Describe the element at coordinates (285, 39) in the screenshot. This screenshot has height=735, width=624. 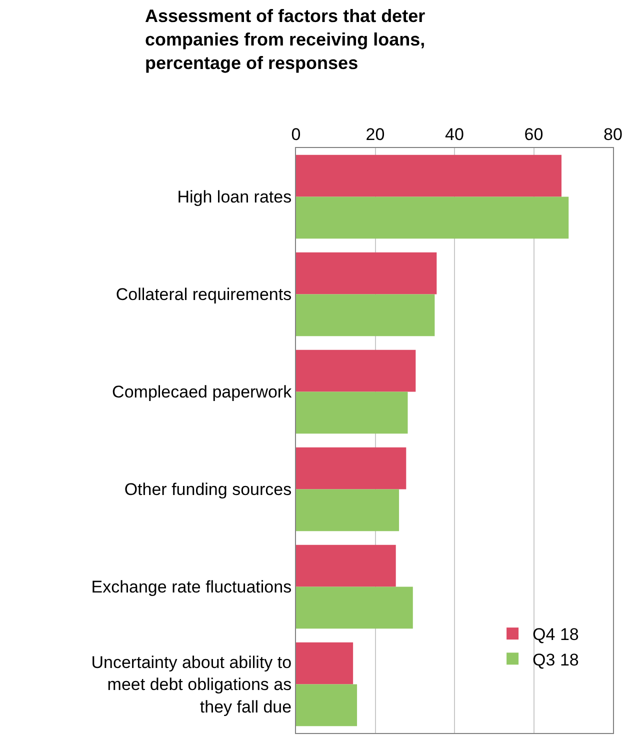
I see `chart-title: Assessment of factors that deter companies from receiving loans, percentage of responses` at that location.